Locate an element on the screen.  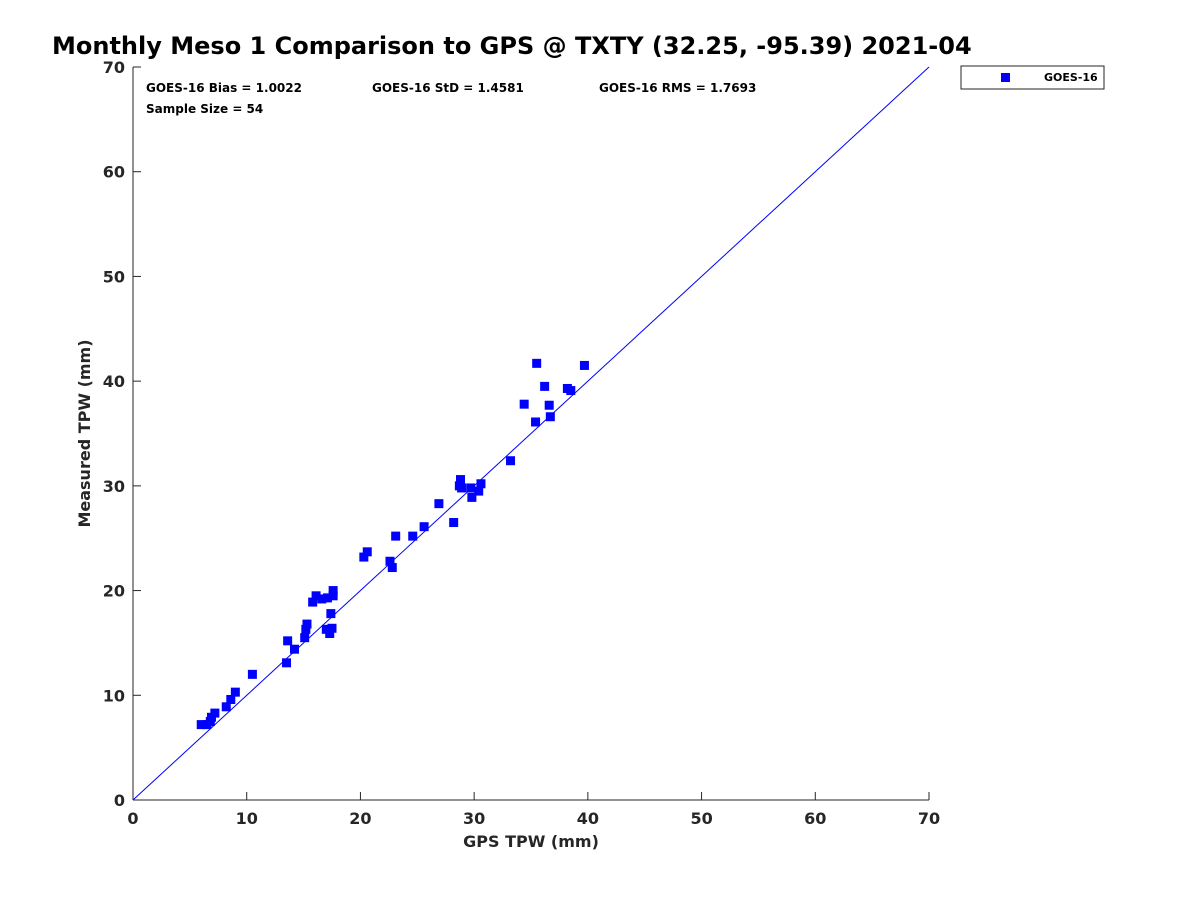
x-axis-label: GPS TPW (mm) is located at coordinates (531, 841).